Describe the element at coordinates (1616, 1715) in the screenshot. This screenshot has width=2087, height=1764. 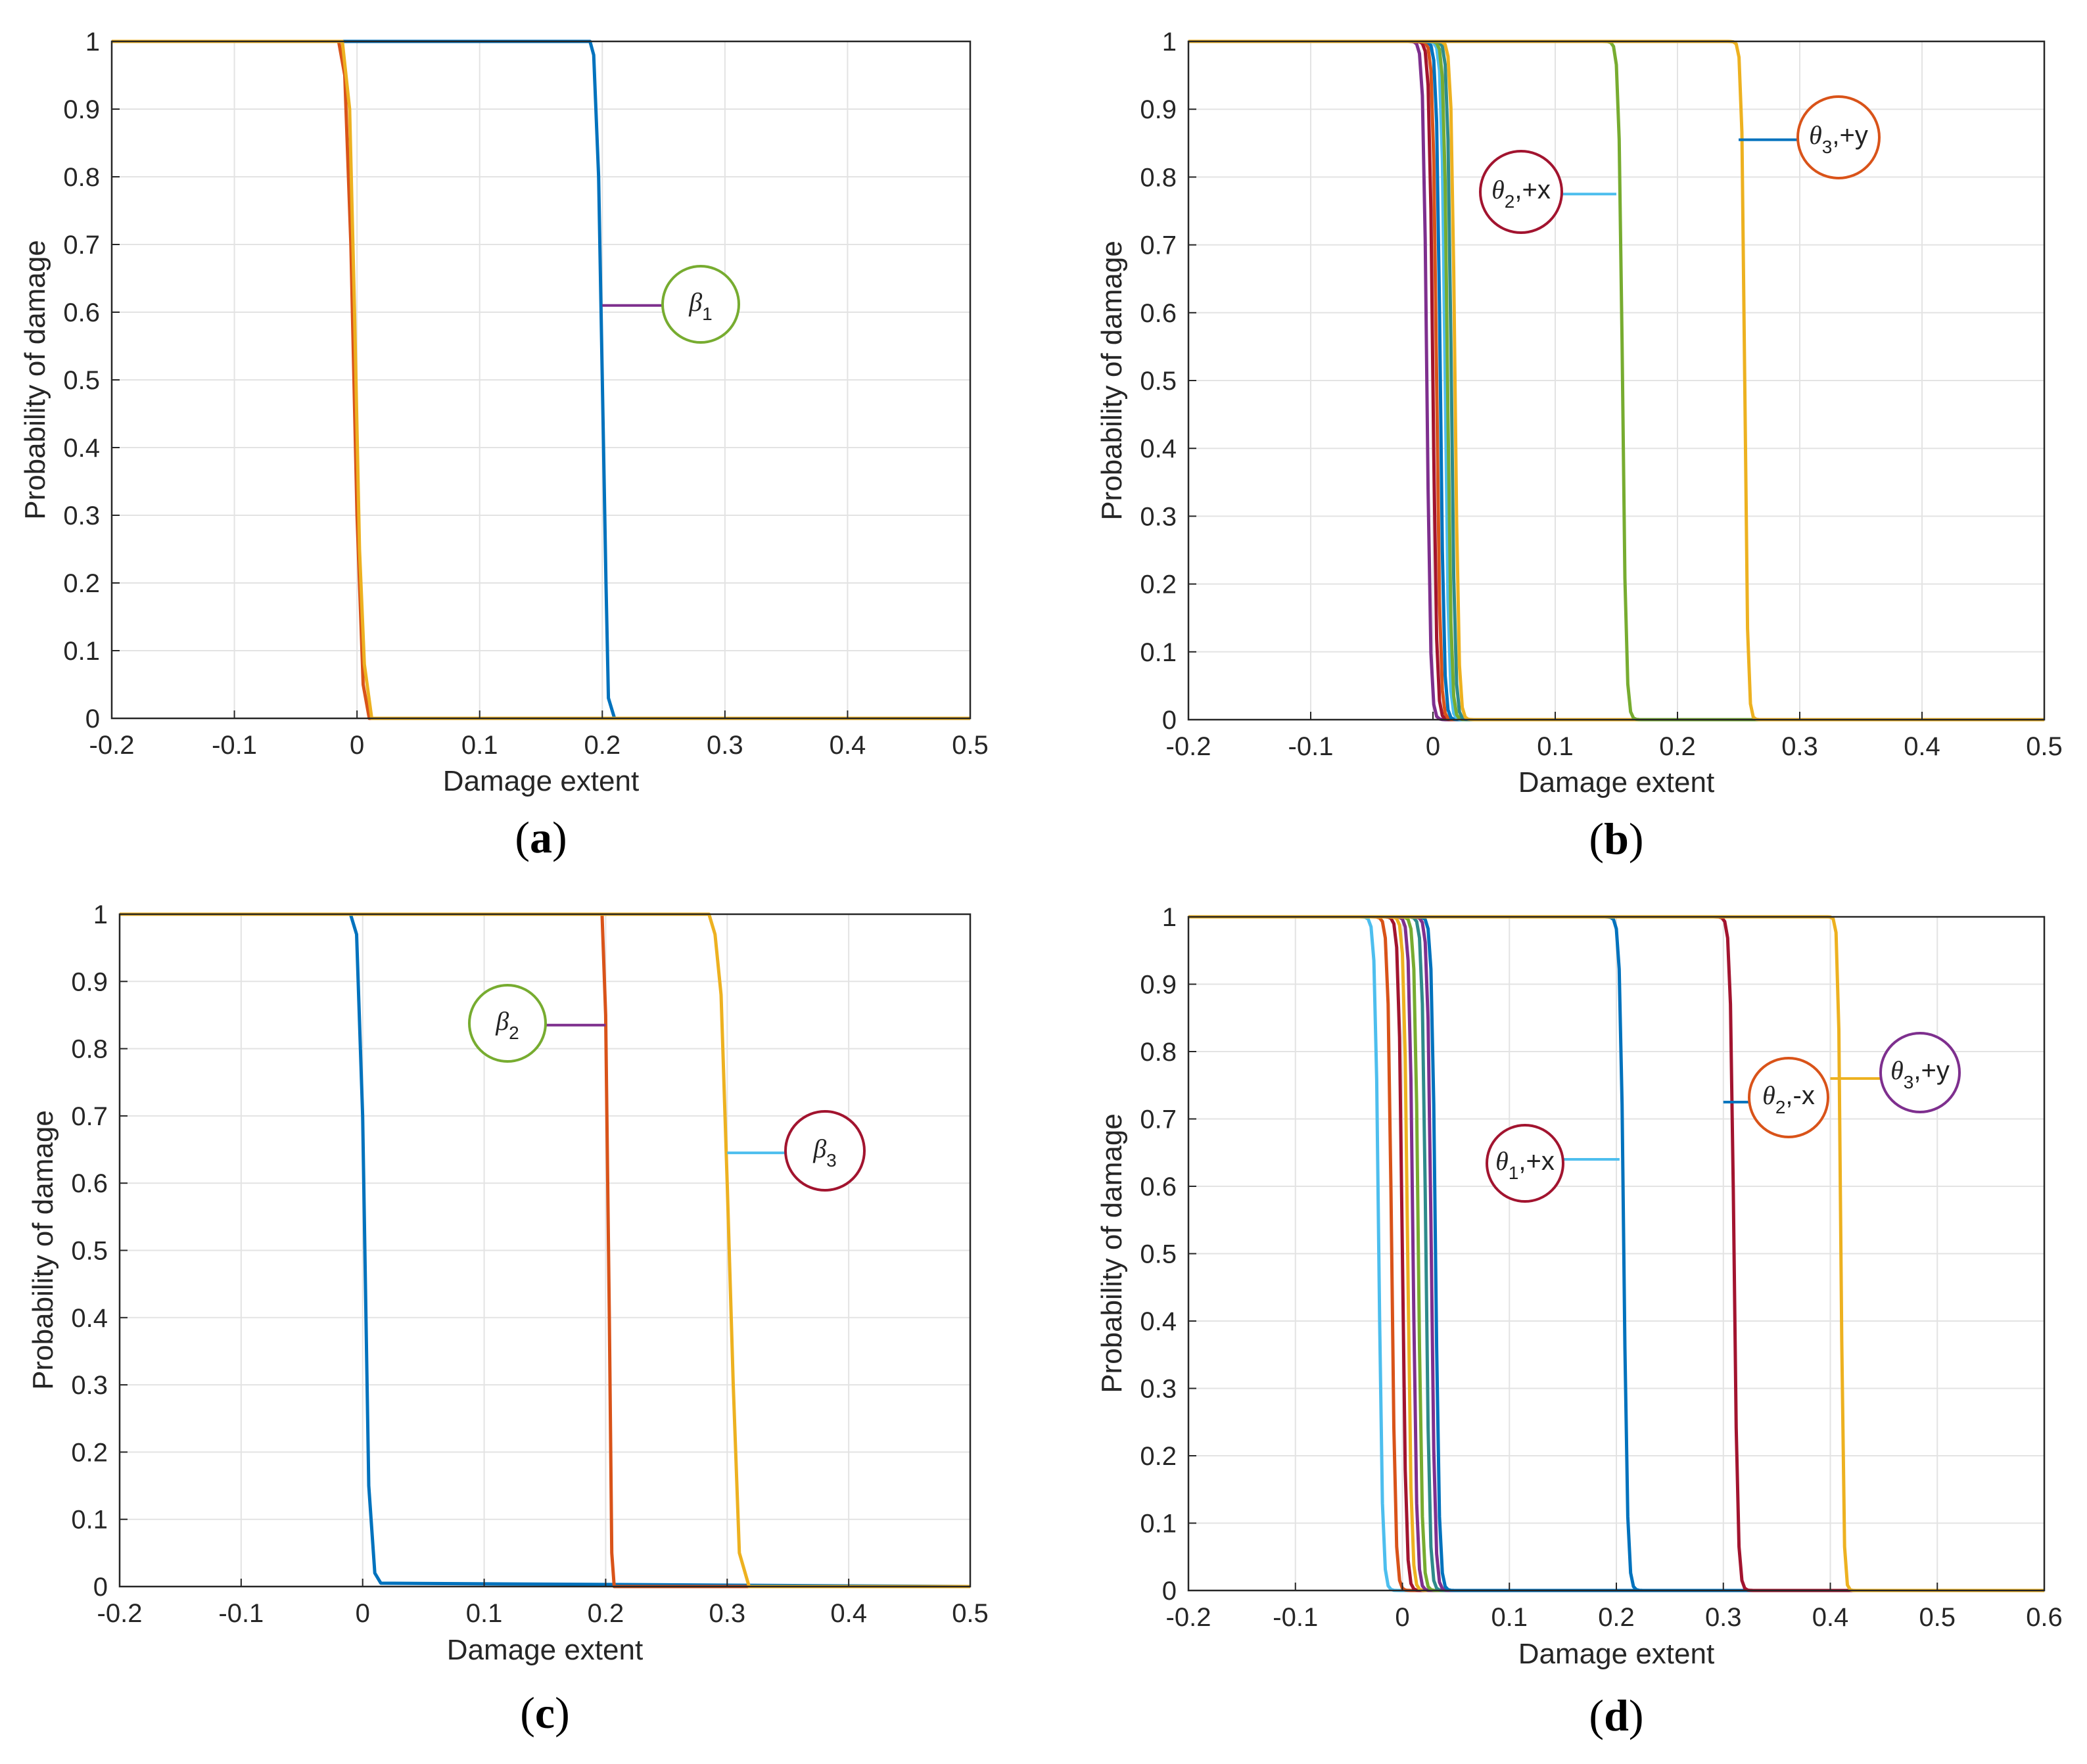
I see `panel-label: (d)` at that location.